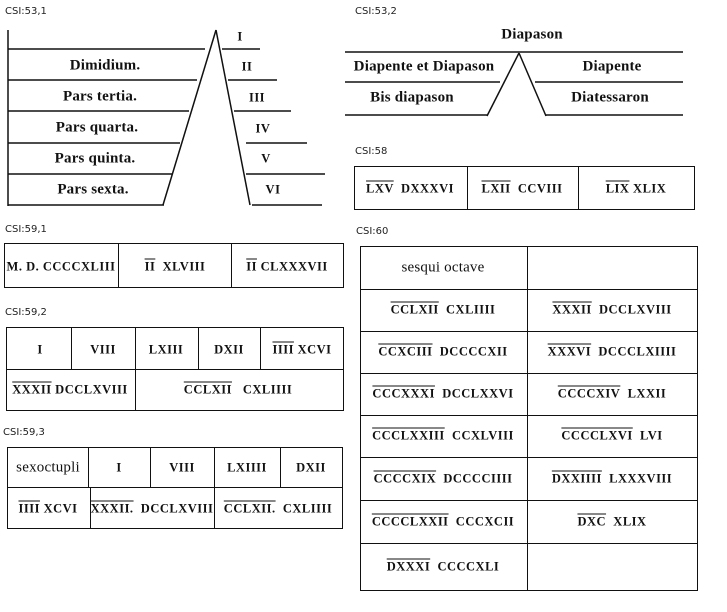 Image resolution: width=727 pixels, height=612 pixels. I want to click on numeral: LXIII, so click(166, 349).